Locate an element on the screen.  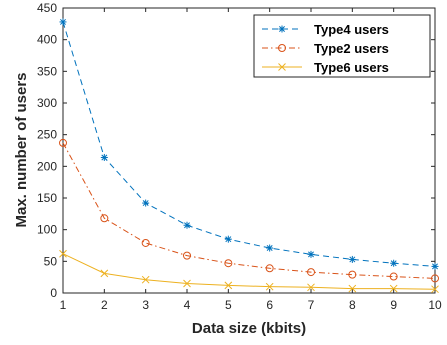
legend-label: Type4 users is located at coordinates (351, 29).